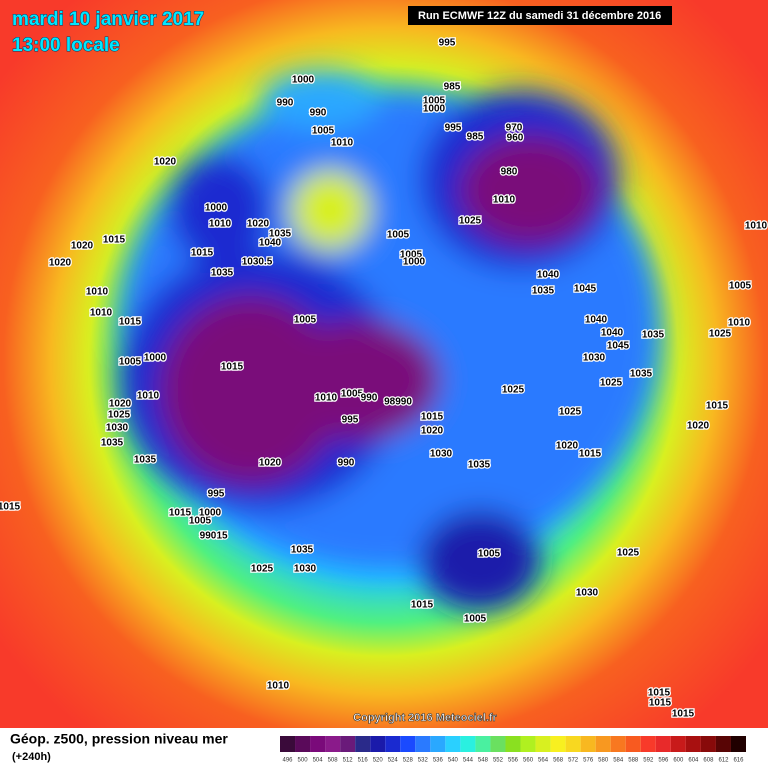  Describe the element at coordinates (515, 138) in the screenshot. I see `isobar-label: 960` at that location.